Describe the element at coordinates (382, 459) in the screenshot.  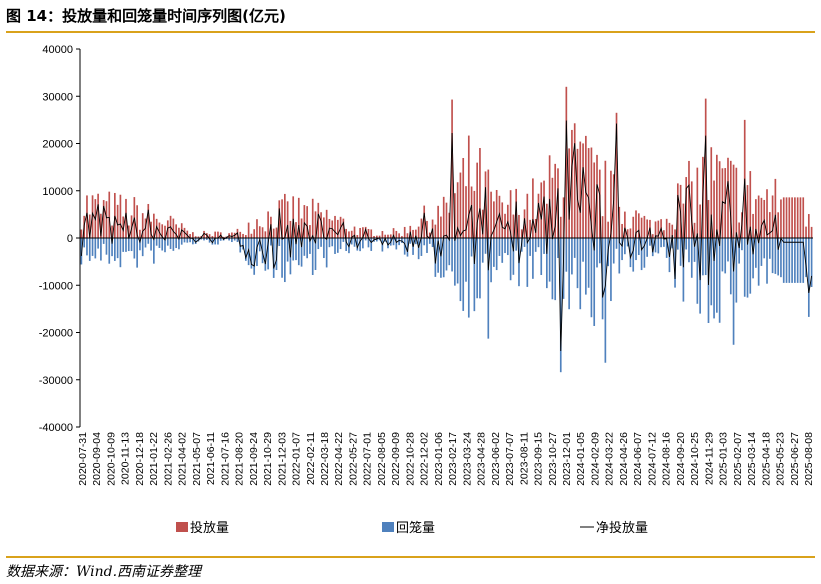
I see `x-tick-label: 2022-08-05` at that location.